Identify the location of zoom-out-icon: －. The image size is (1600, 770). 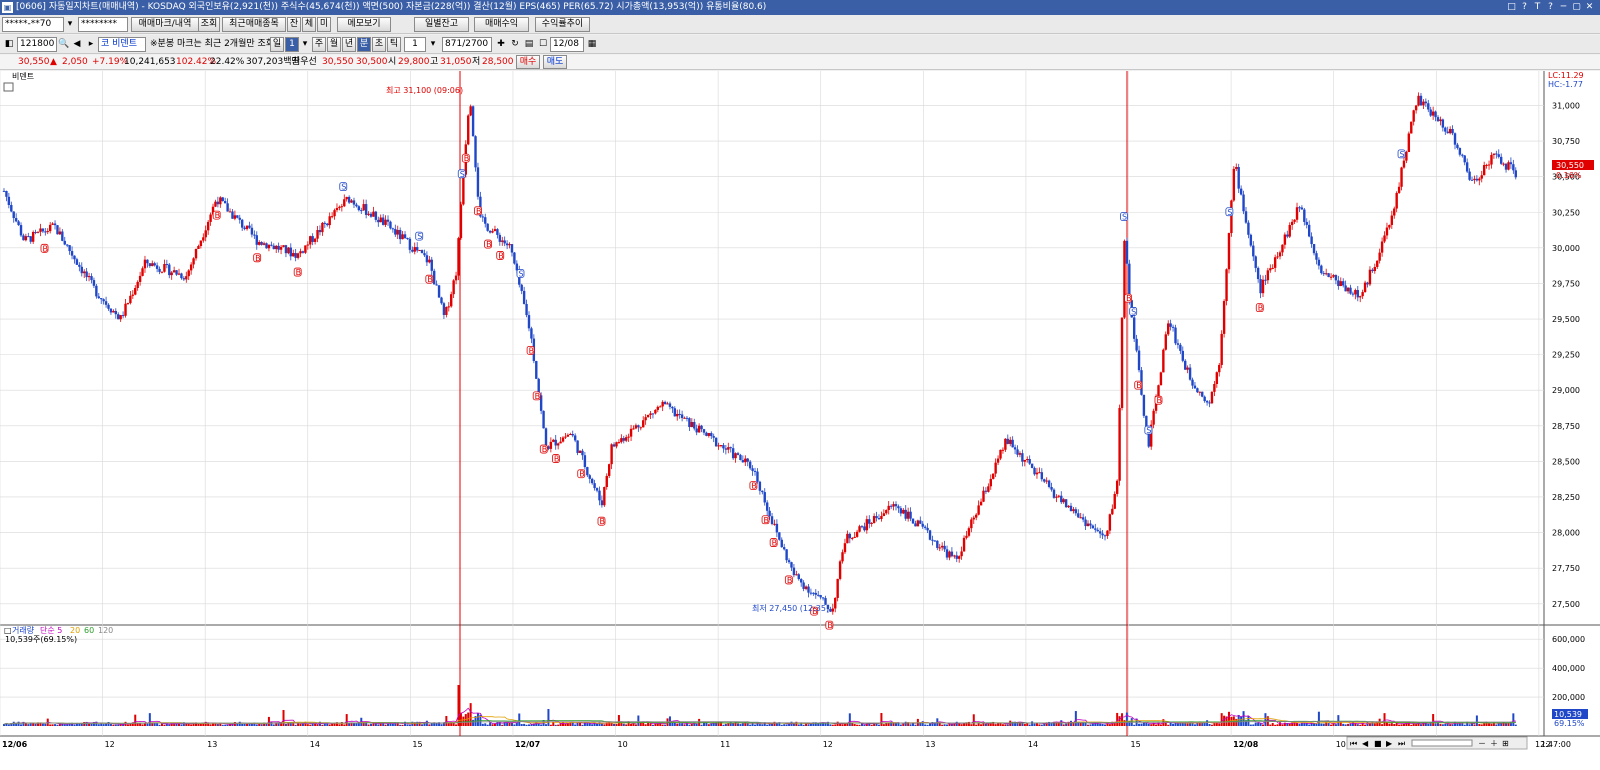
(1482, 743).